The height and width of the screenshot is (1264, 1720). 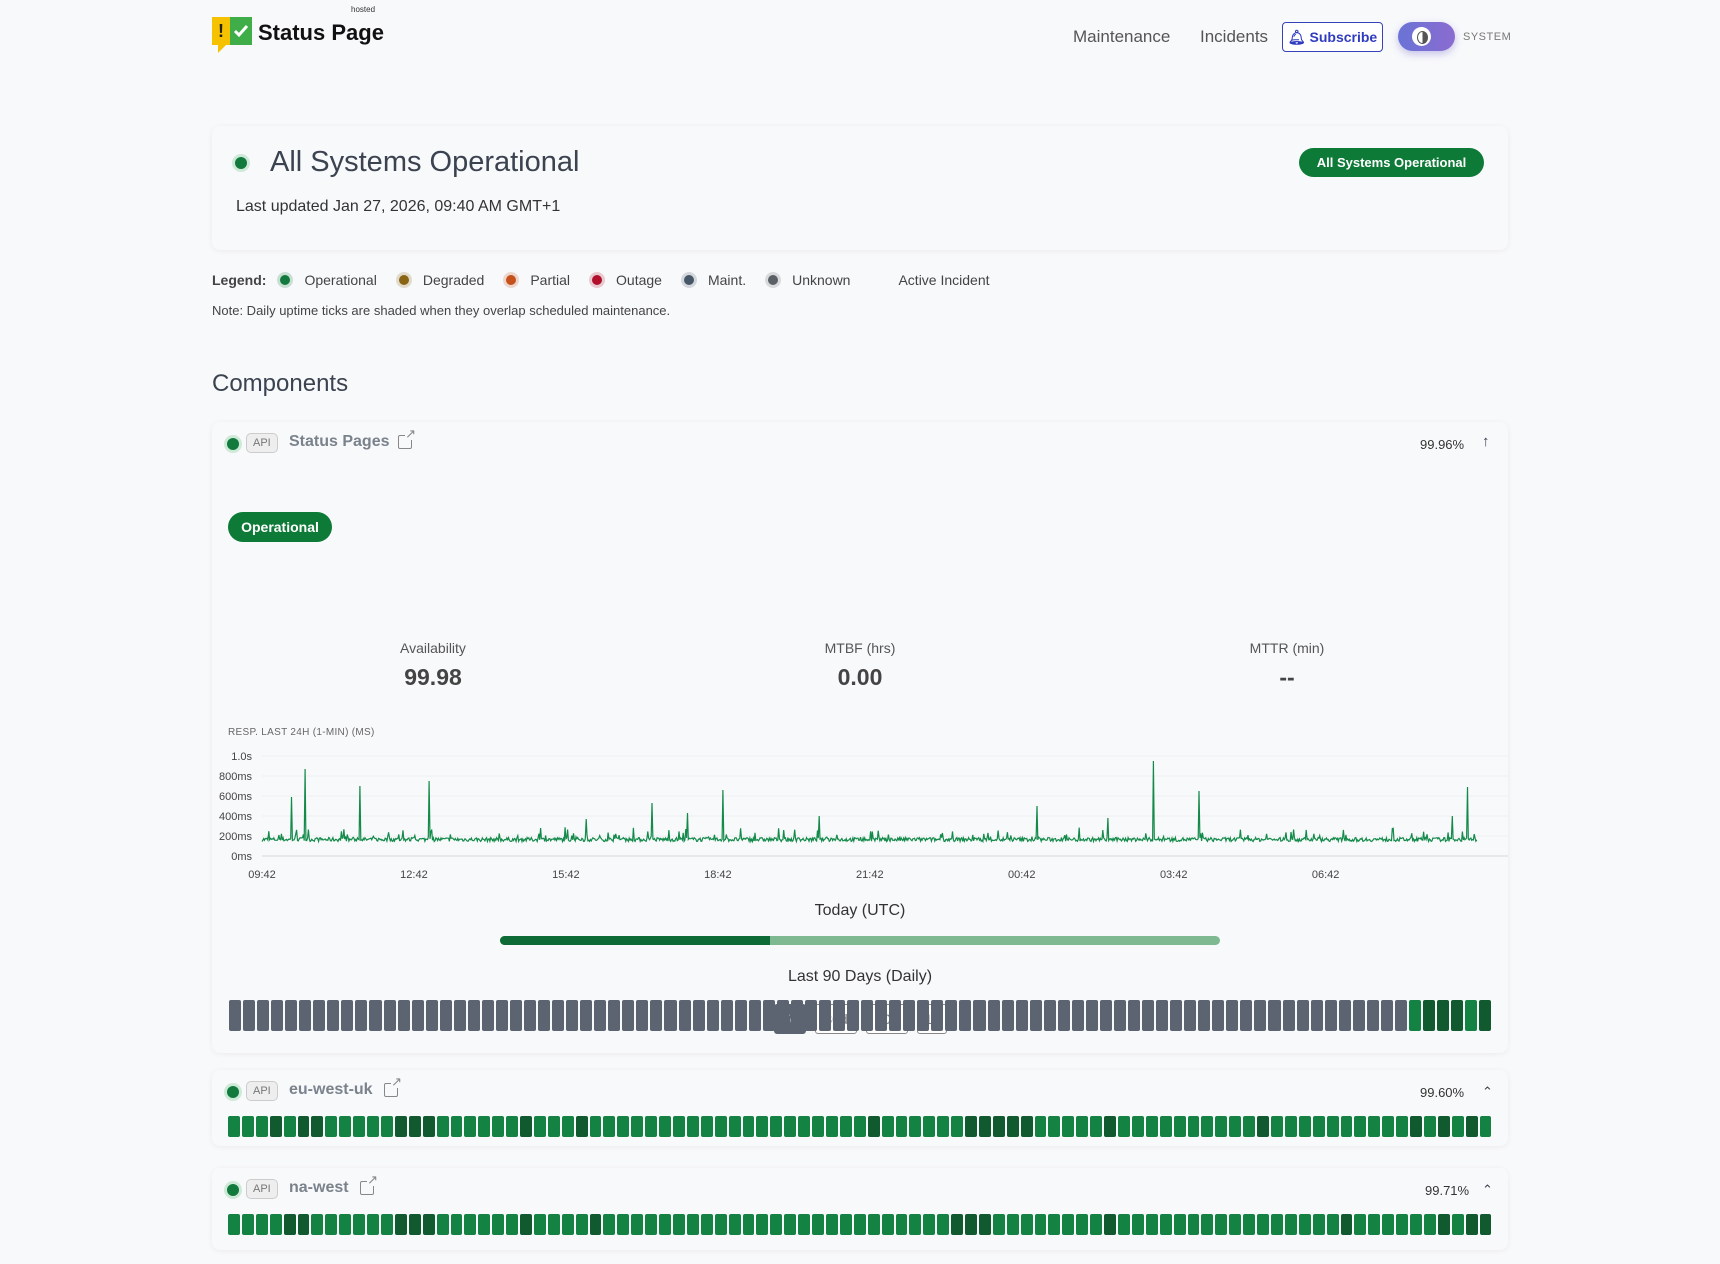 I want to click on component-name: na-west, so click(x=319, y=1187).